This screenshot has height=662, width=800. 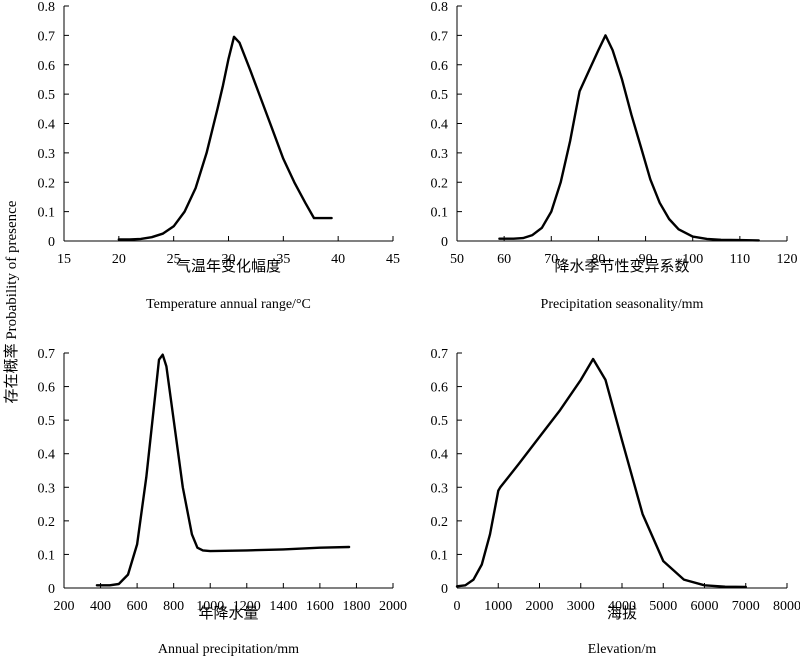 What do you see at coordinates (740, 259) in the screenshot?
I see `x-tick-label: 110` at bounding box center [740, 259].